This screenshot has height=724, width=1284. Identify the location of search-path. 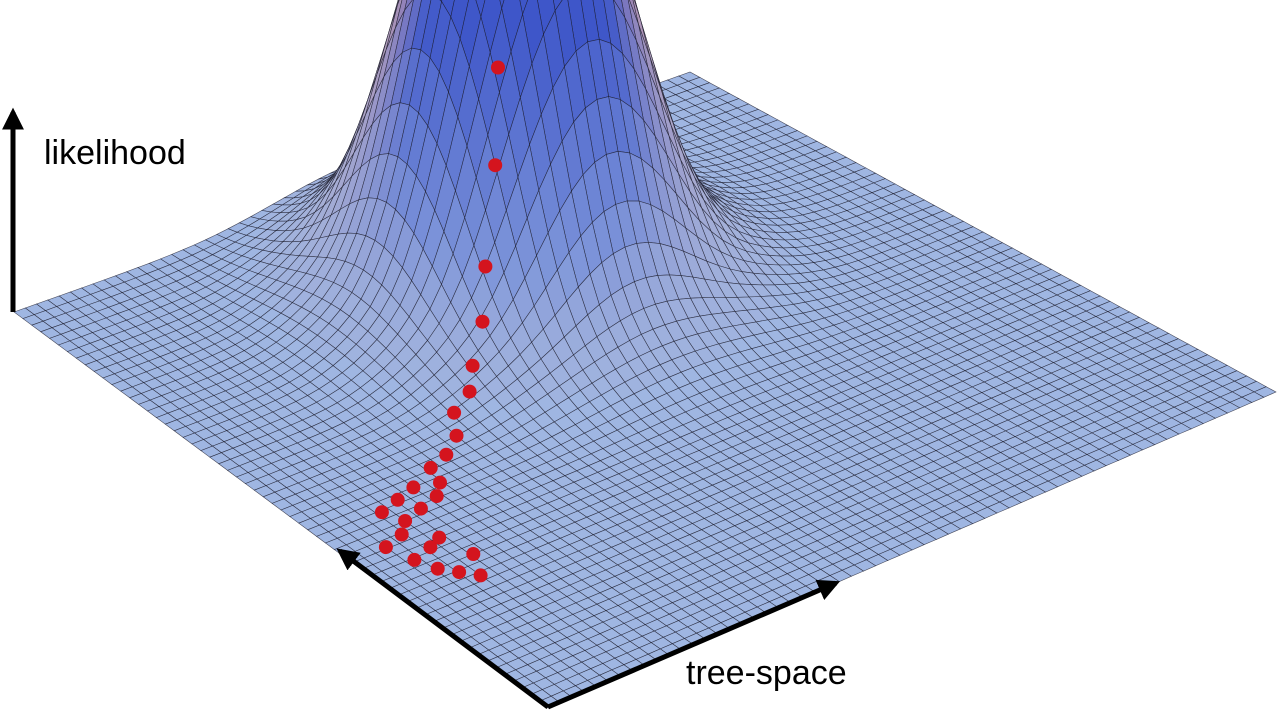
(439, 321).